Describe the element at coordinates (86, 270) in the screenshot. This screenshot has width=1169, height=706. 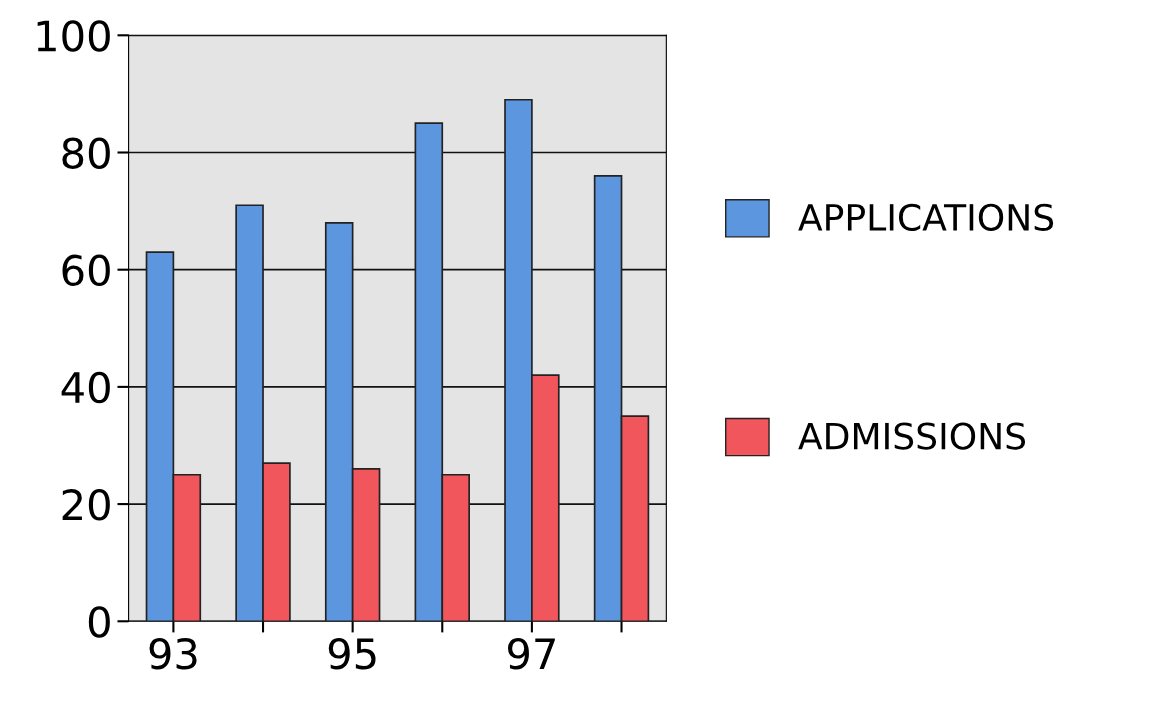
I see `y-tick-label: 60` at that location.